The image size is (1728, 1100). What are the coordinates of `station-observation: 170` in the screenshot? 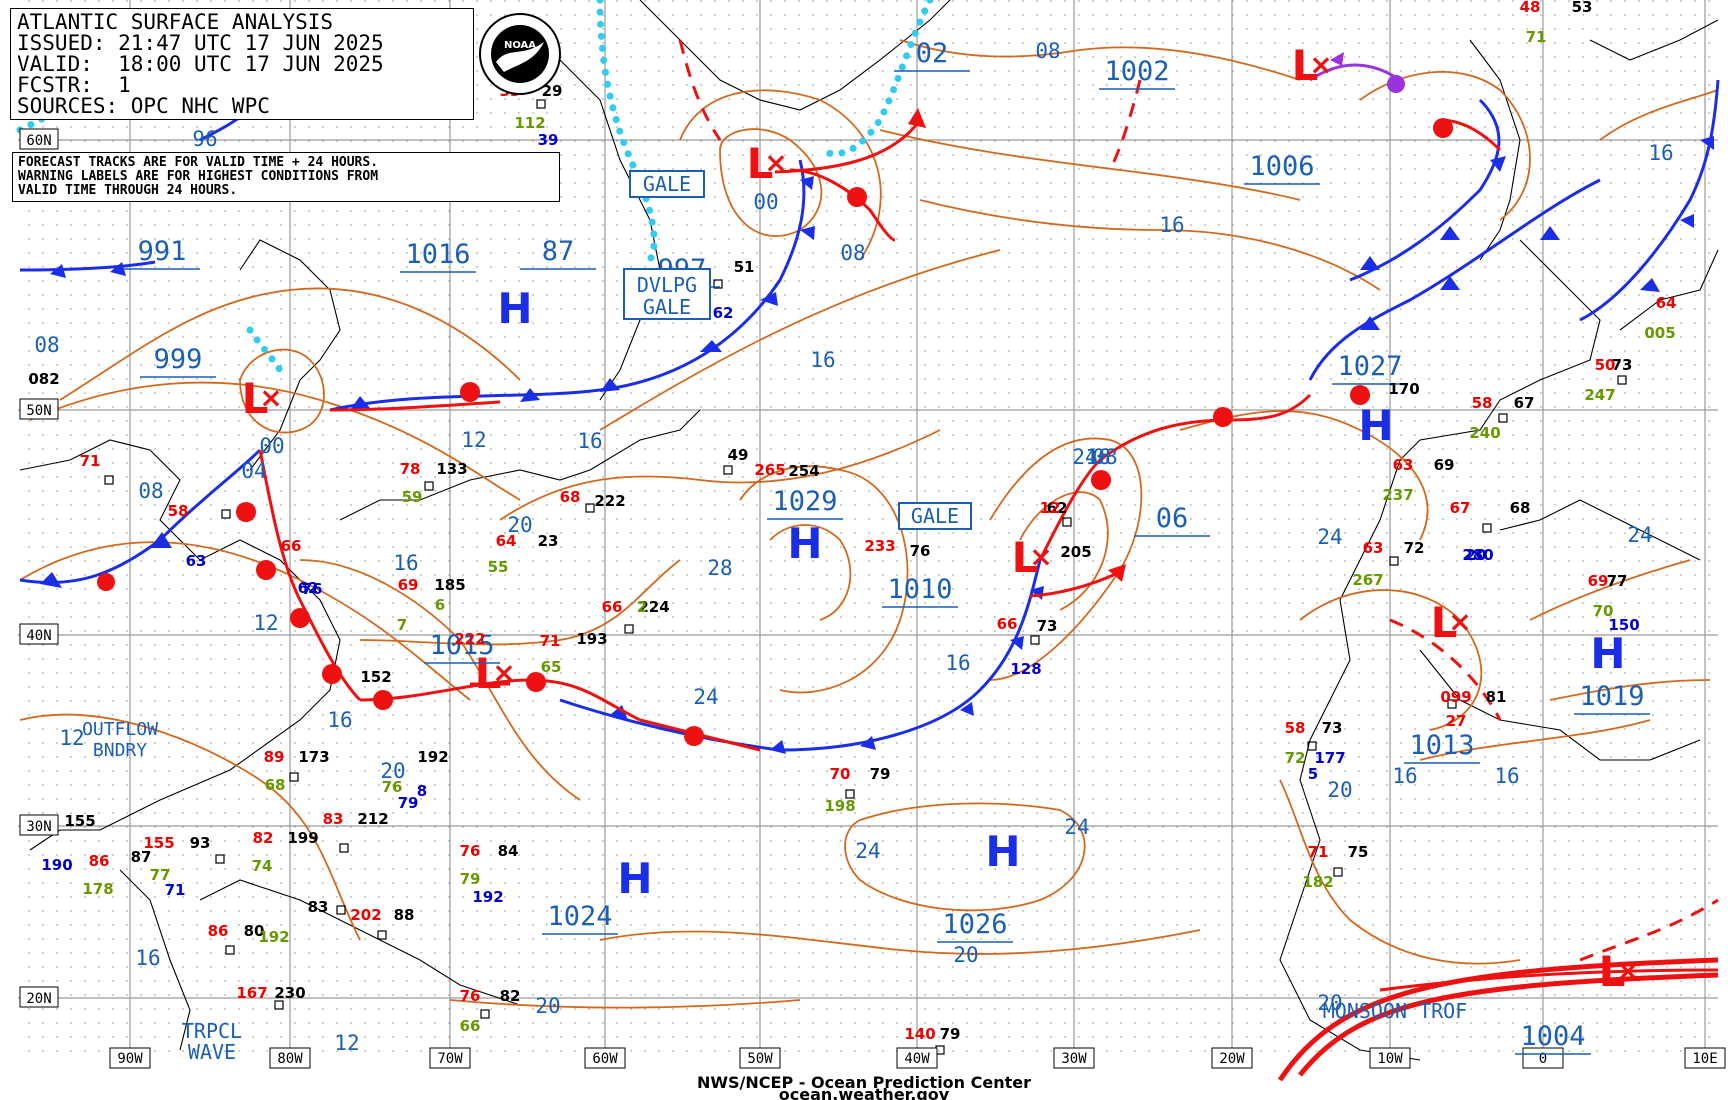 It's located at (1403, 389).